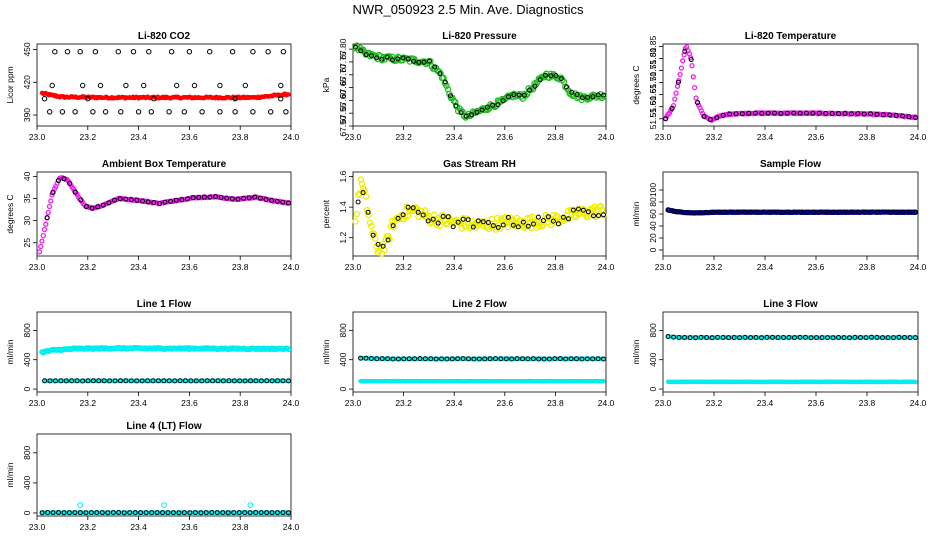 The image size is (936, 540). I want to click on y-tick-label: 51.60, so click(653, 107).